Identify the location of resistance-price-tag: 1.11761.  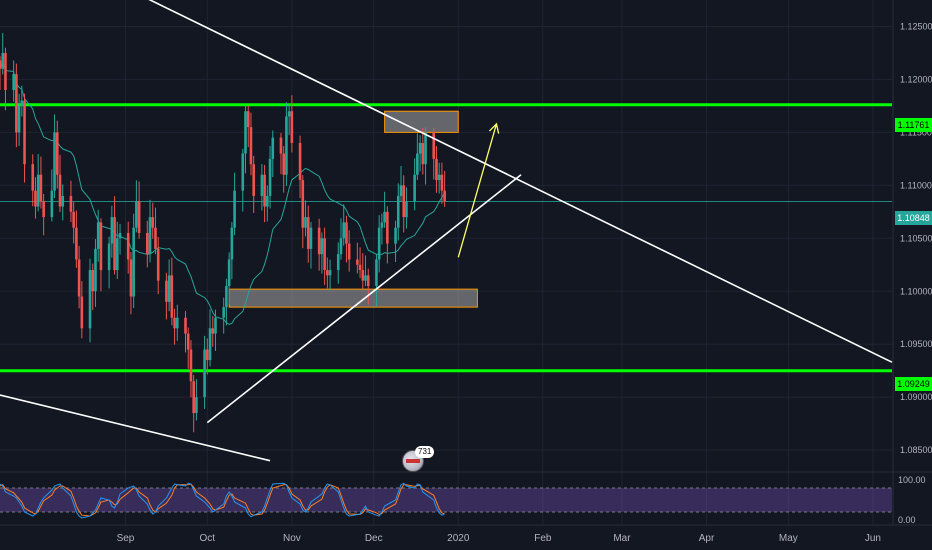
(913, 125).